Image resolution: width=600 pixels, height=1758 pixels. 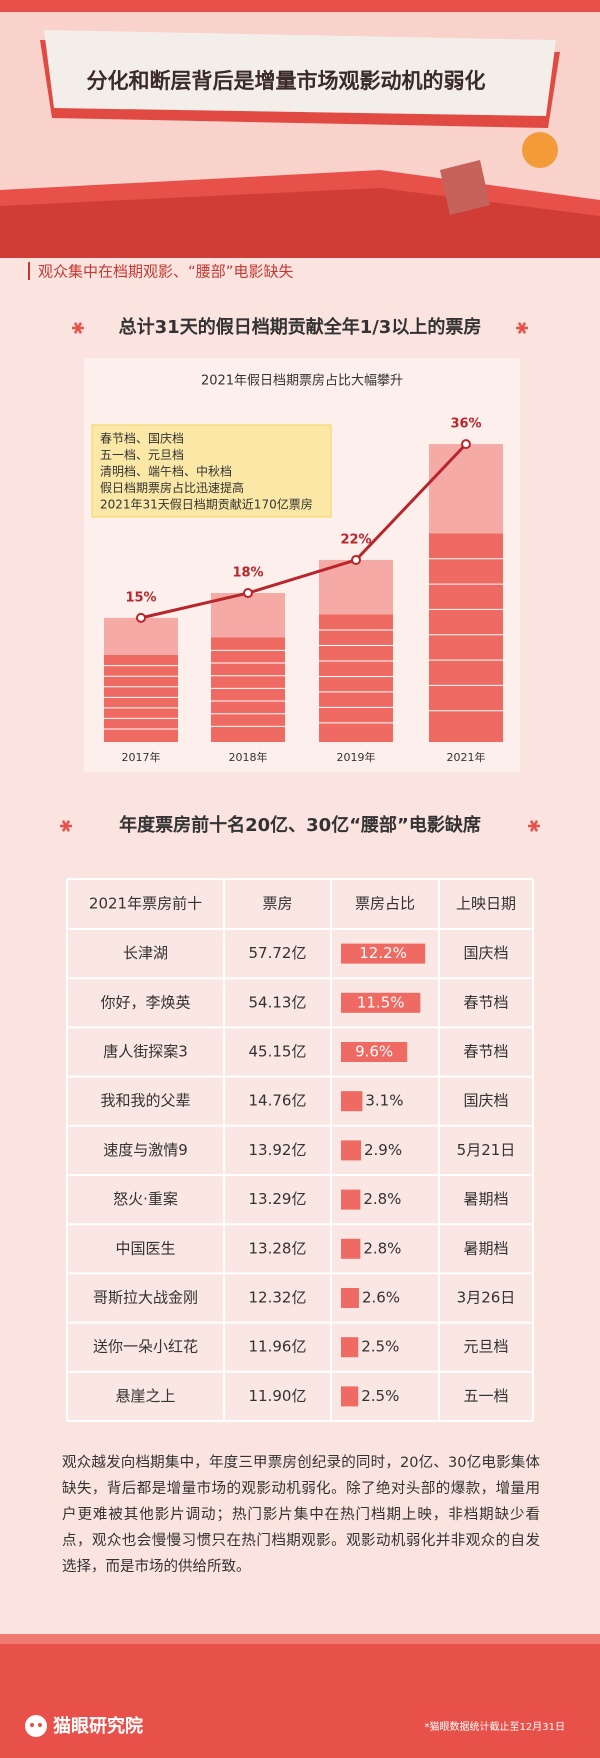 What do you see at coordinates (166, 471) in the screenshot?
I see `annotation-line: 清明档、端午档、中秋档` at bounding box center [166, 471].